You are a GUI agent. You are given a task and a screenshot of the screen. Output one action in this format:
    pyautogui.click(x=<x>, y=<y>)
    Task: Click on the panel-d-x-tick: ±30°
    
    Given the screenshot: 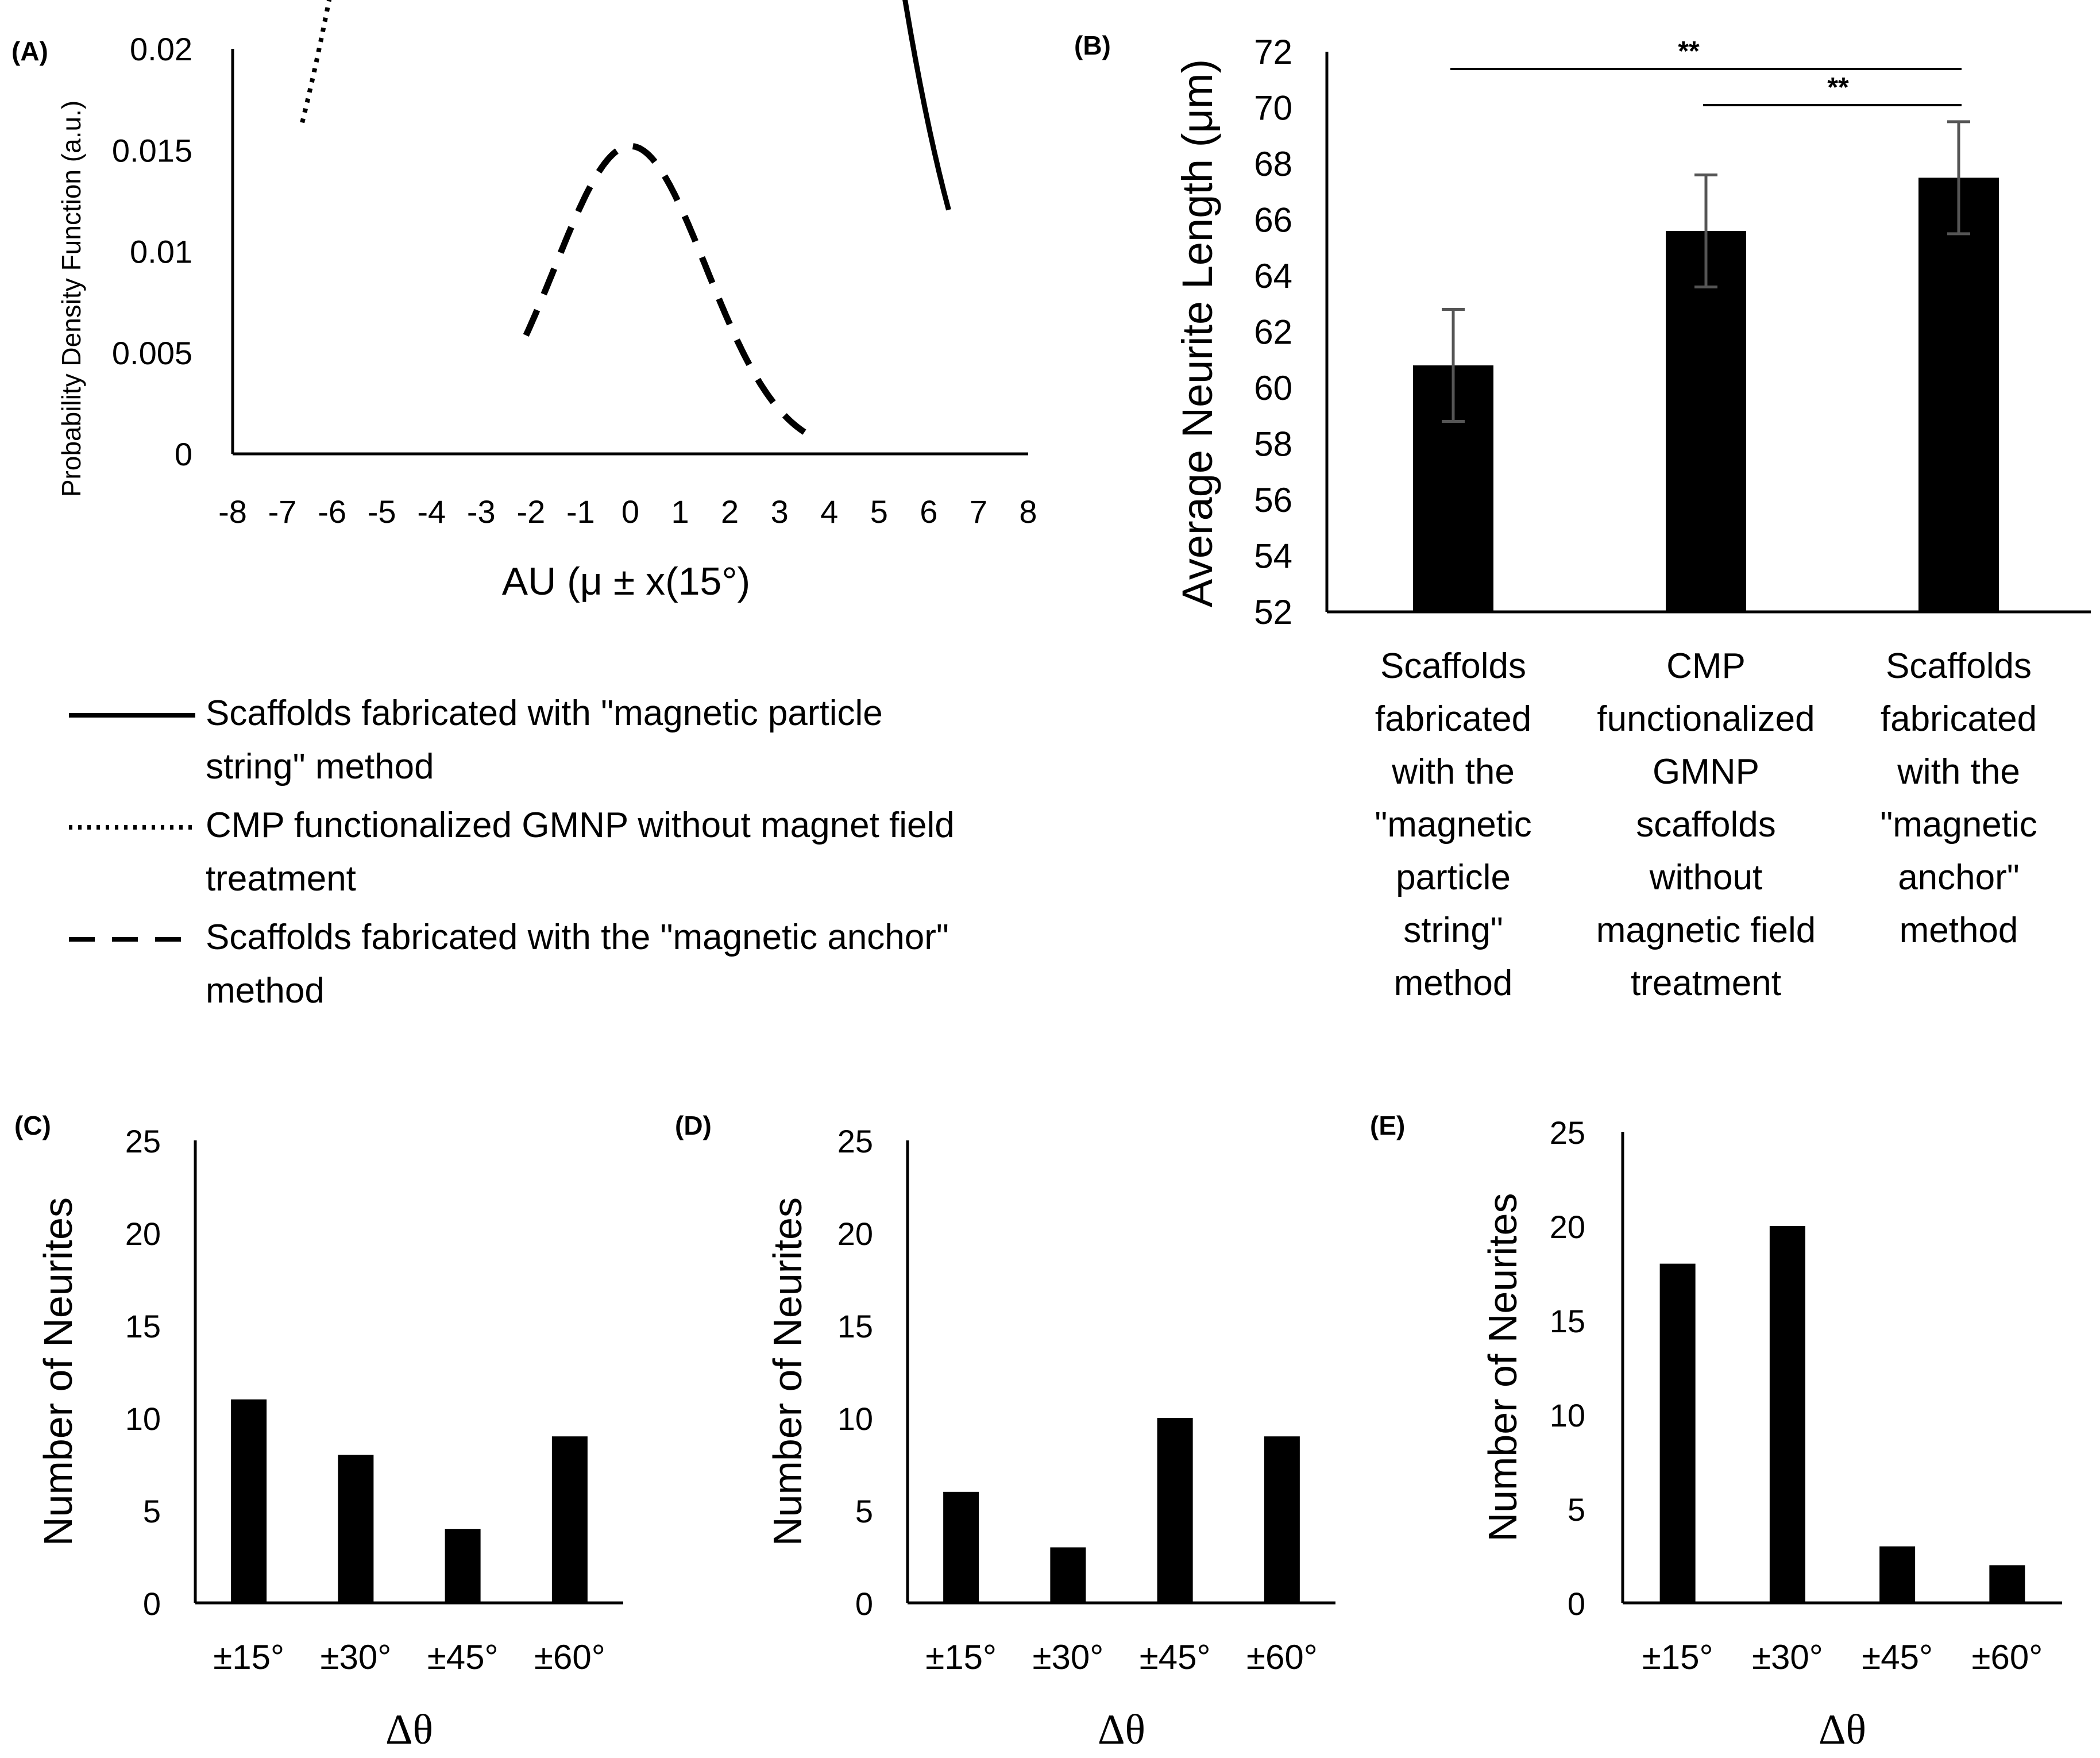 What is the action you would take?
    pyautogui.click(x=1068, y=1657)
    